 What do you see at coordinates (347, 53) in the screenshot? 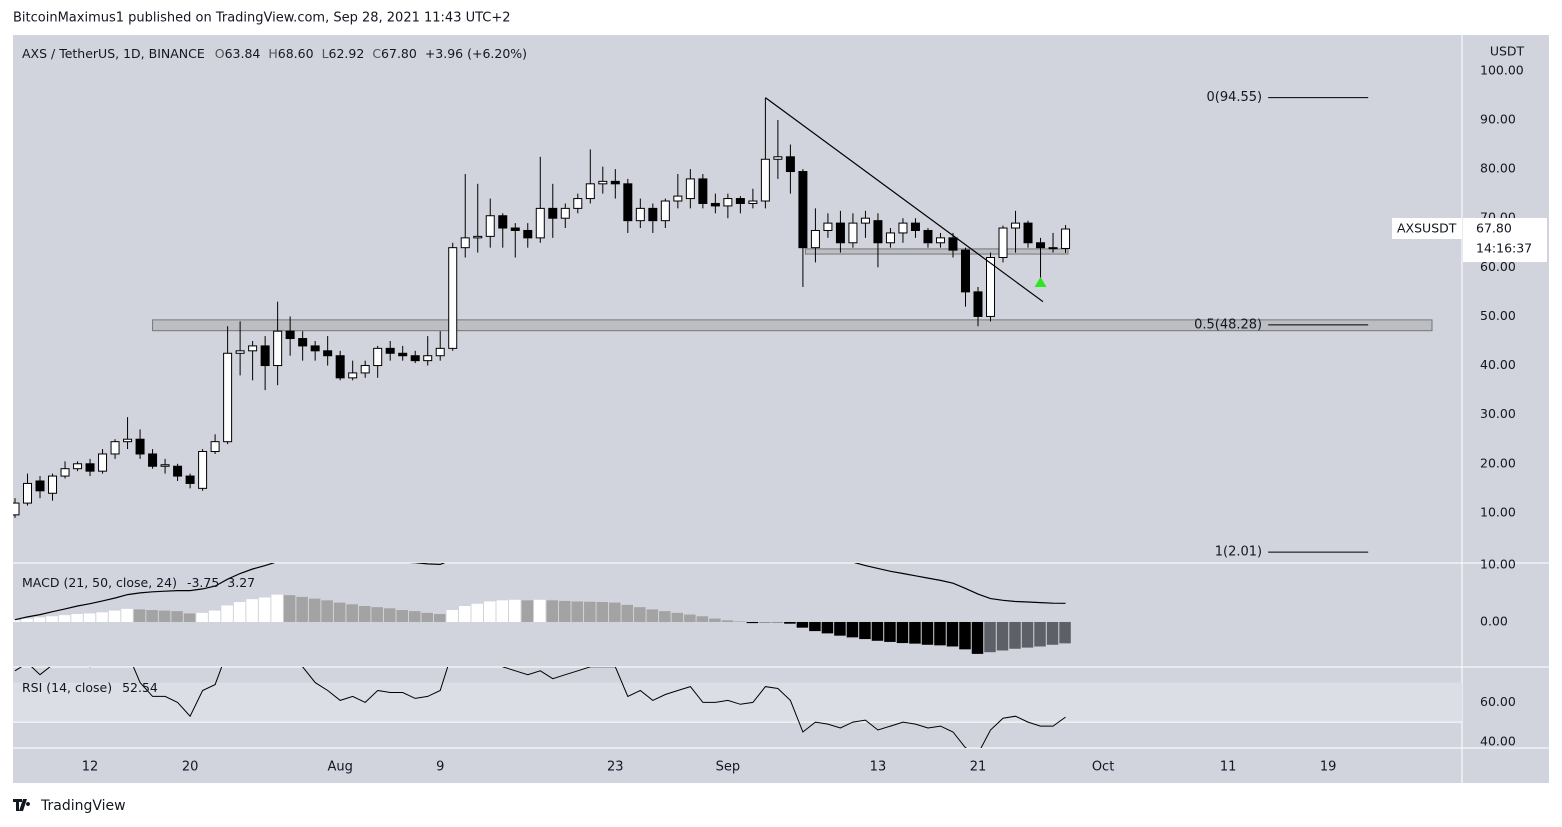
I see `ohlc-value: 62.92` at bounding box center [347, 53].